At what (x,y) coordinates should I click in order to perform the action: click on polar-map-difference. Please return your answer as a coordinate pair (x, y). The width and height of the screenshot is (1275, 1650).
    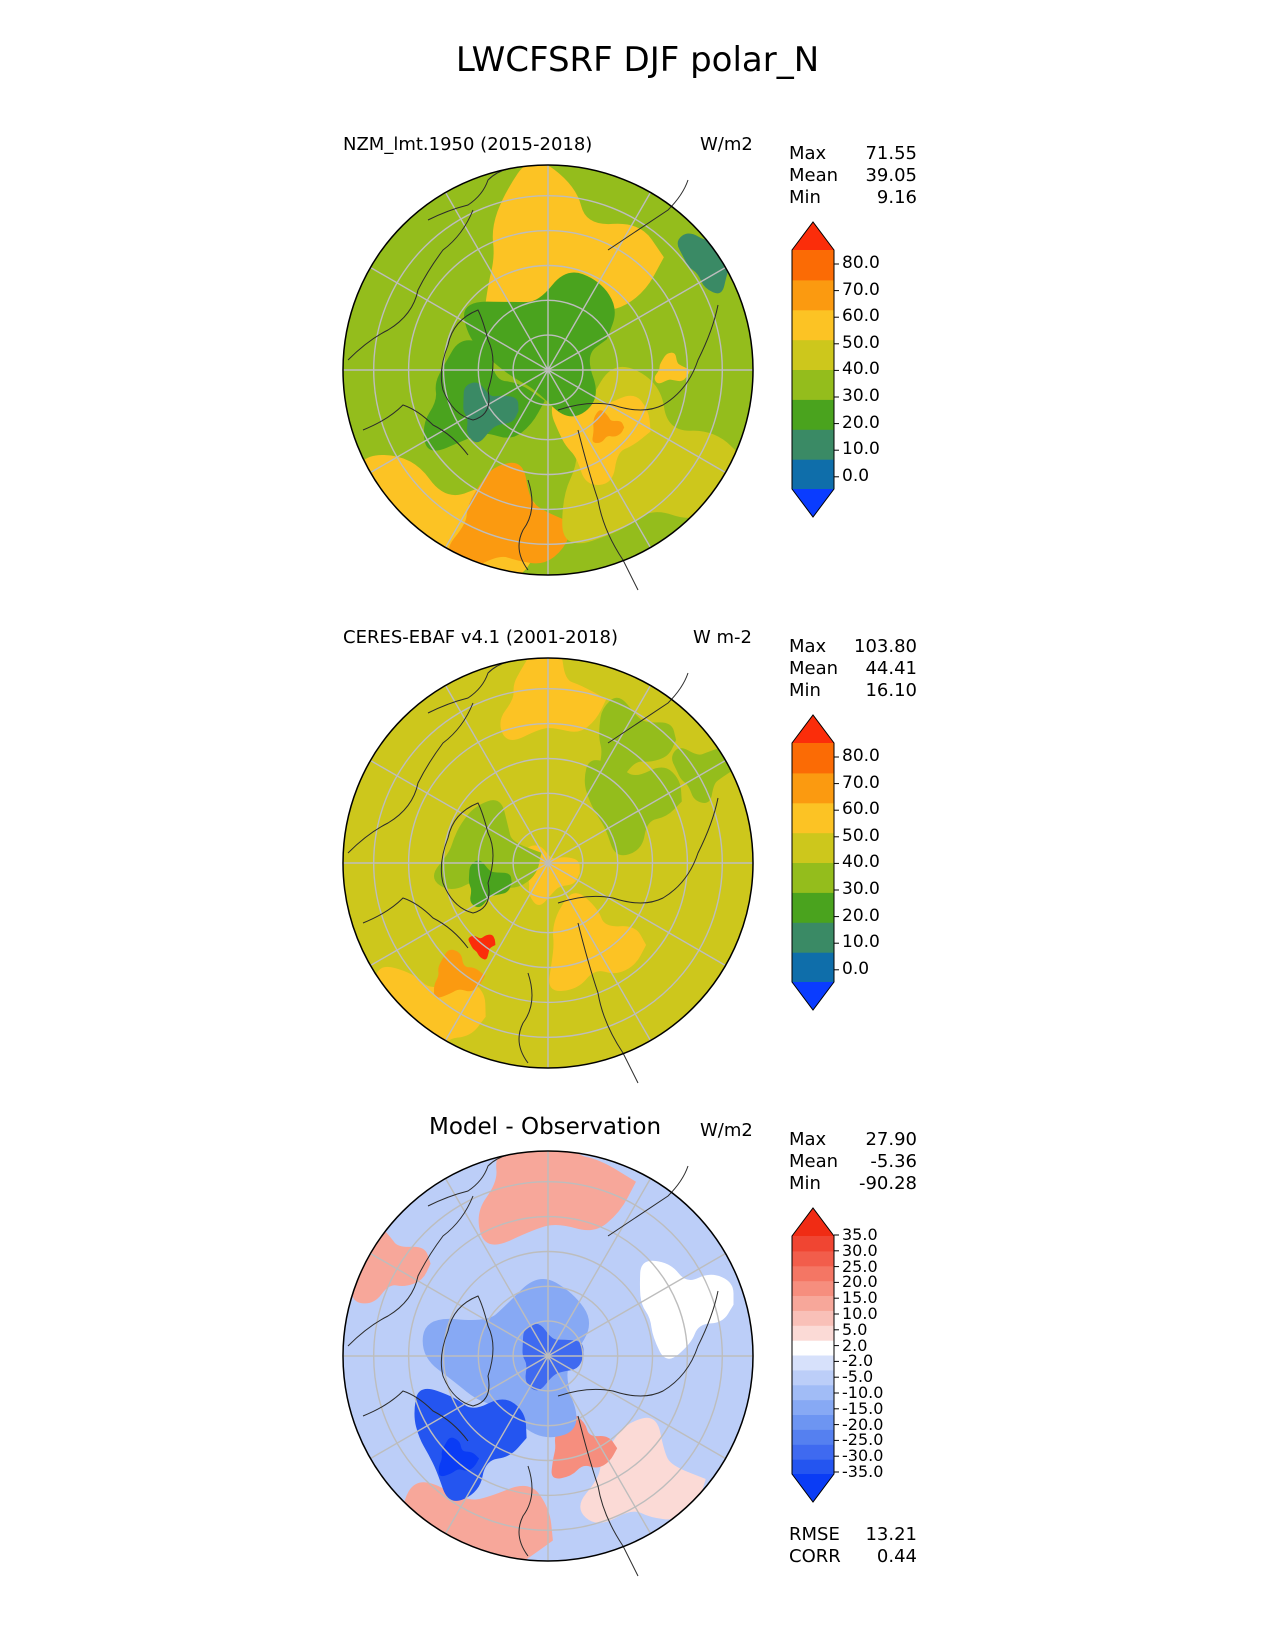
    Looking at the image, I should click on (548, 1385).